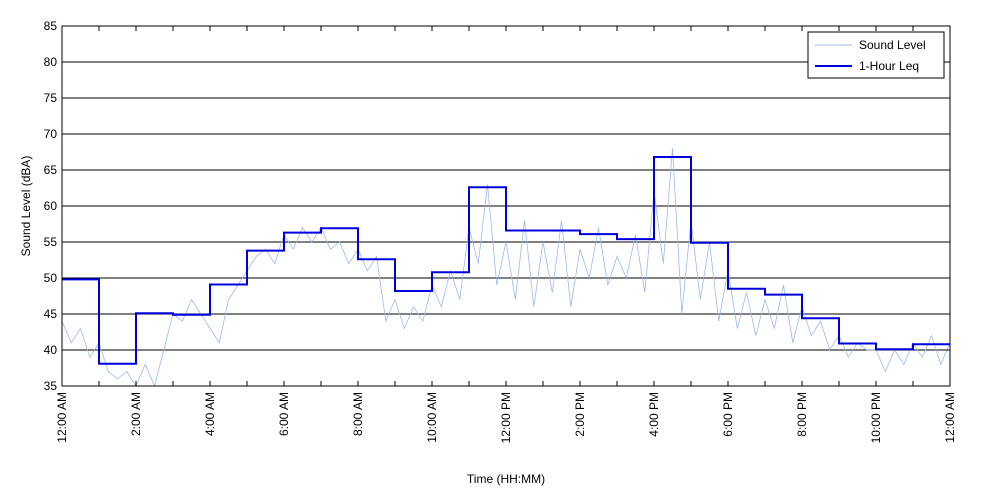  I want to click on y-tick-label: 80, so click(51, 62).